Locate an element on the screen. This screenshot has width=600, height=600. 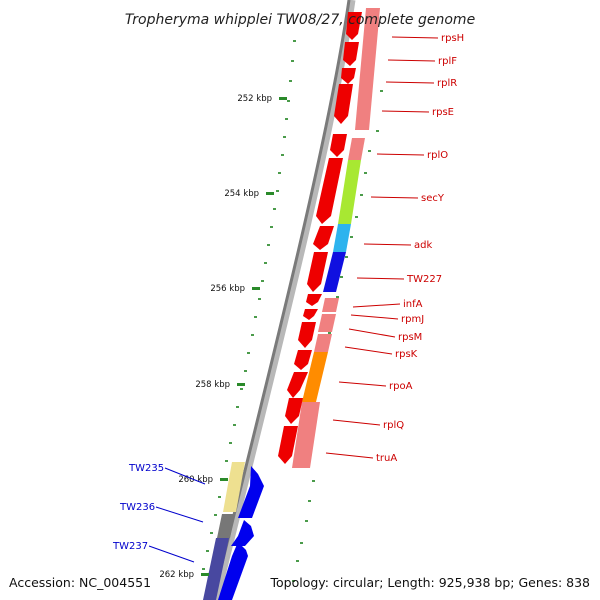
accession-text: Accession: NC_004551 is located at coordinates (80, 582).